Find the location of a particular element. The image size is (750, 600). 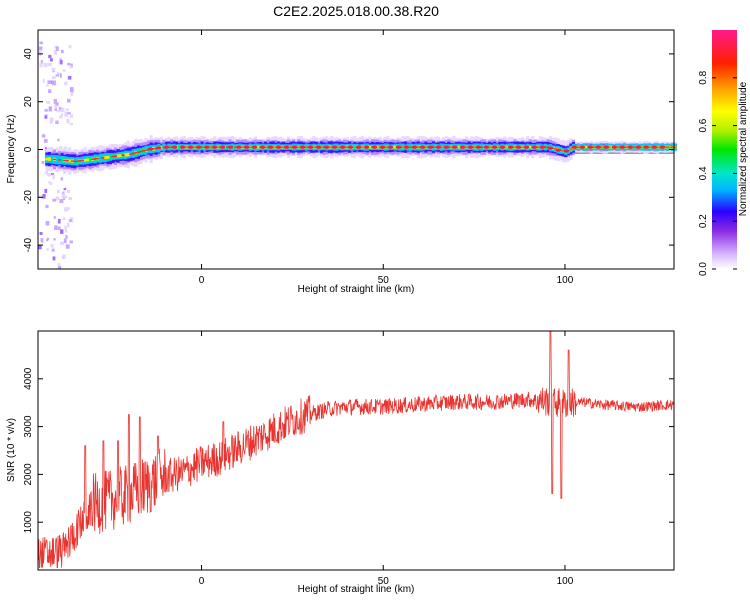

snr-y-label: SNR (10 * v/v) is located at coordinates (11, 450).